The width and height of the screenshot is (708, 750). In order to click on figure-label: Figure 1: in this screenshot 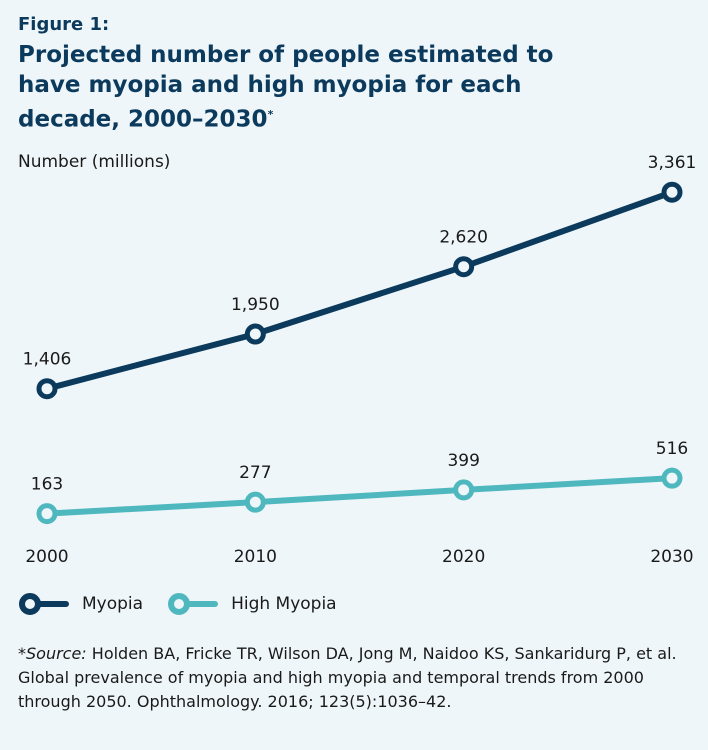, I will do `click(64, 24)`.